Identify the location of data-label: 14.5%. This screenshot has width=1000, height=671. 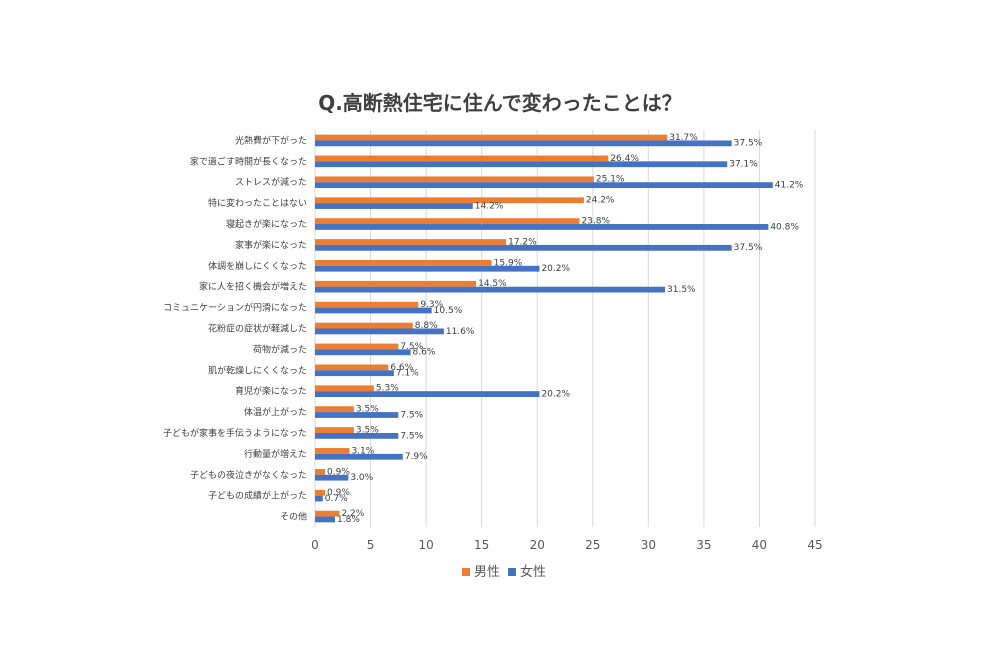
(492, 284).